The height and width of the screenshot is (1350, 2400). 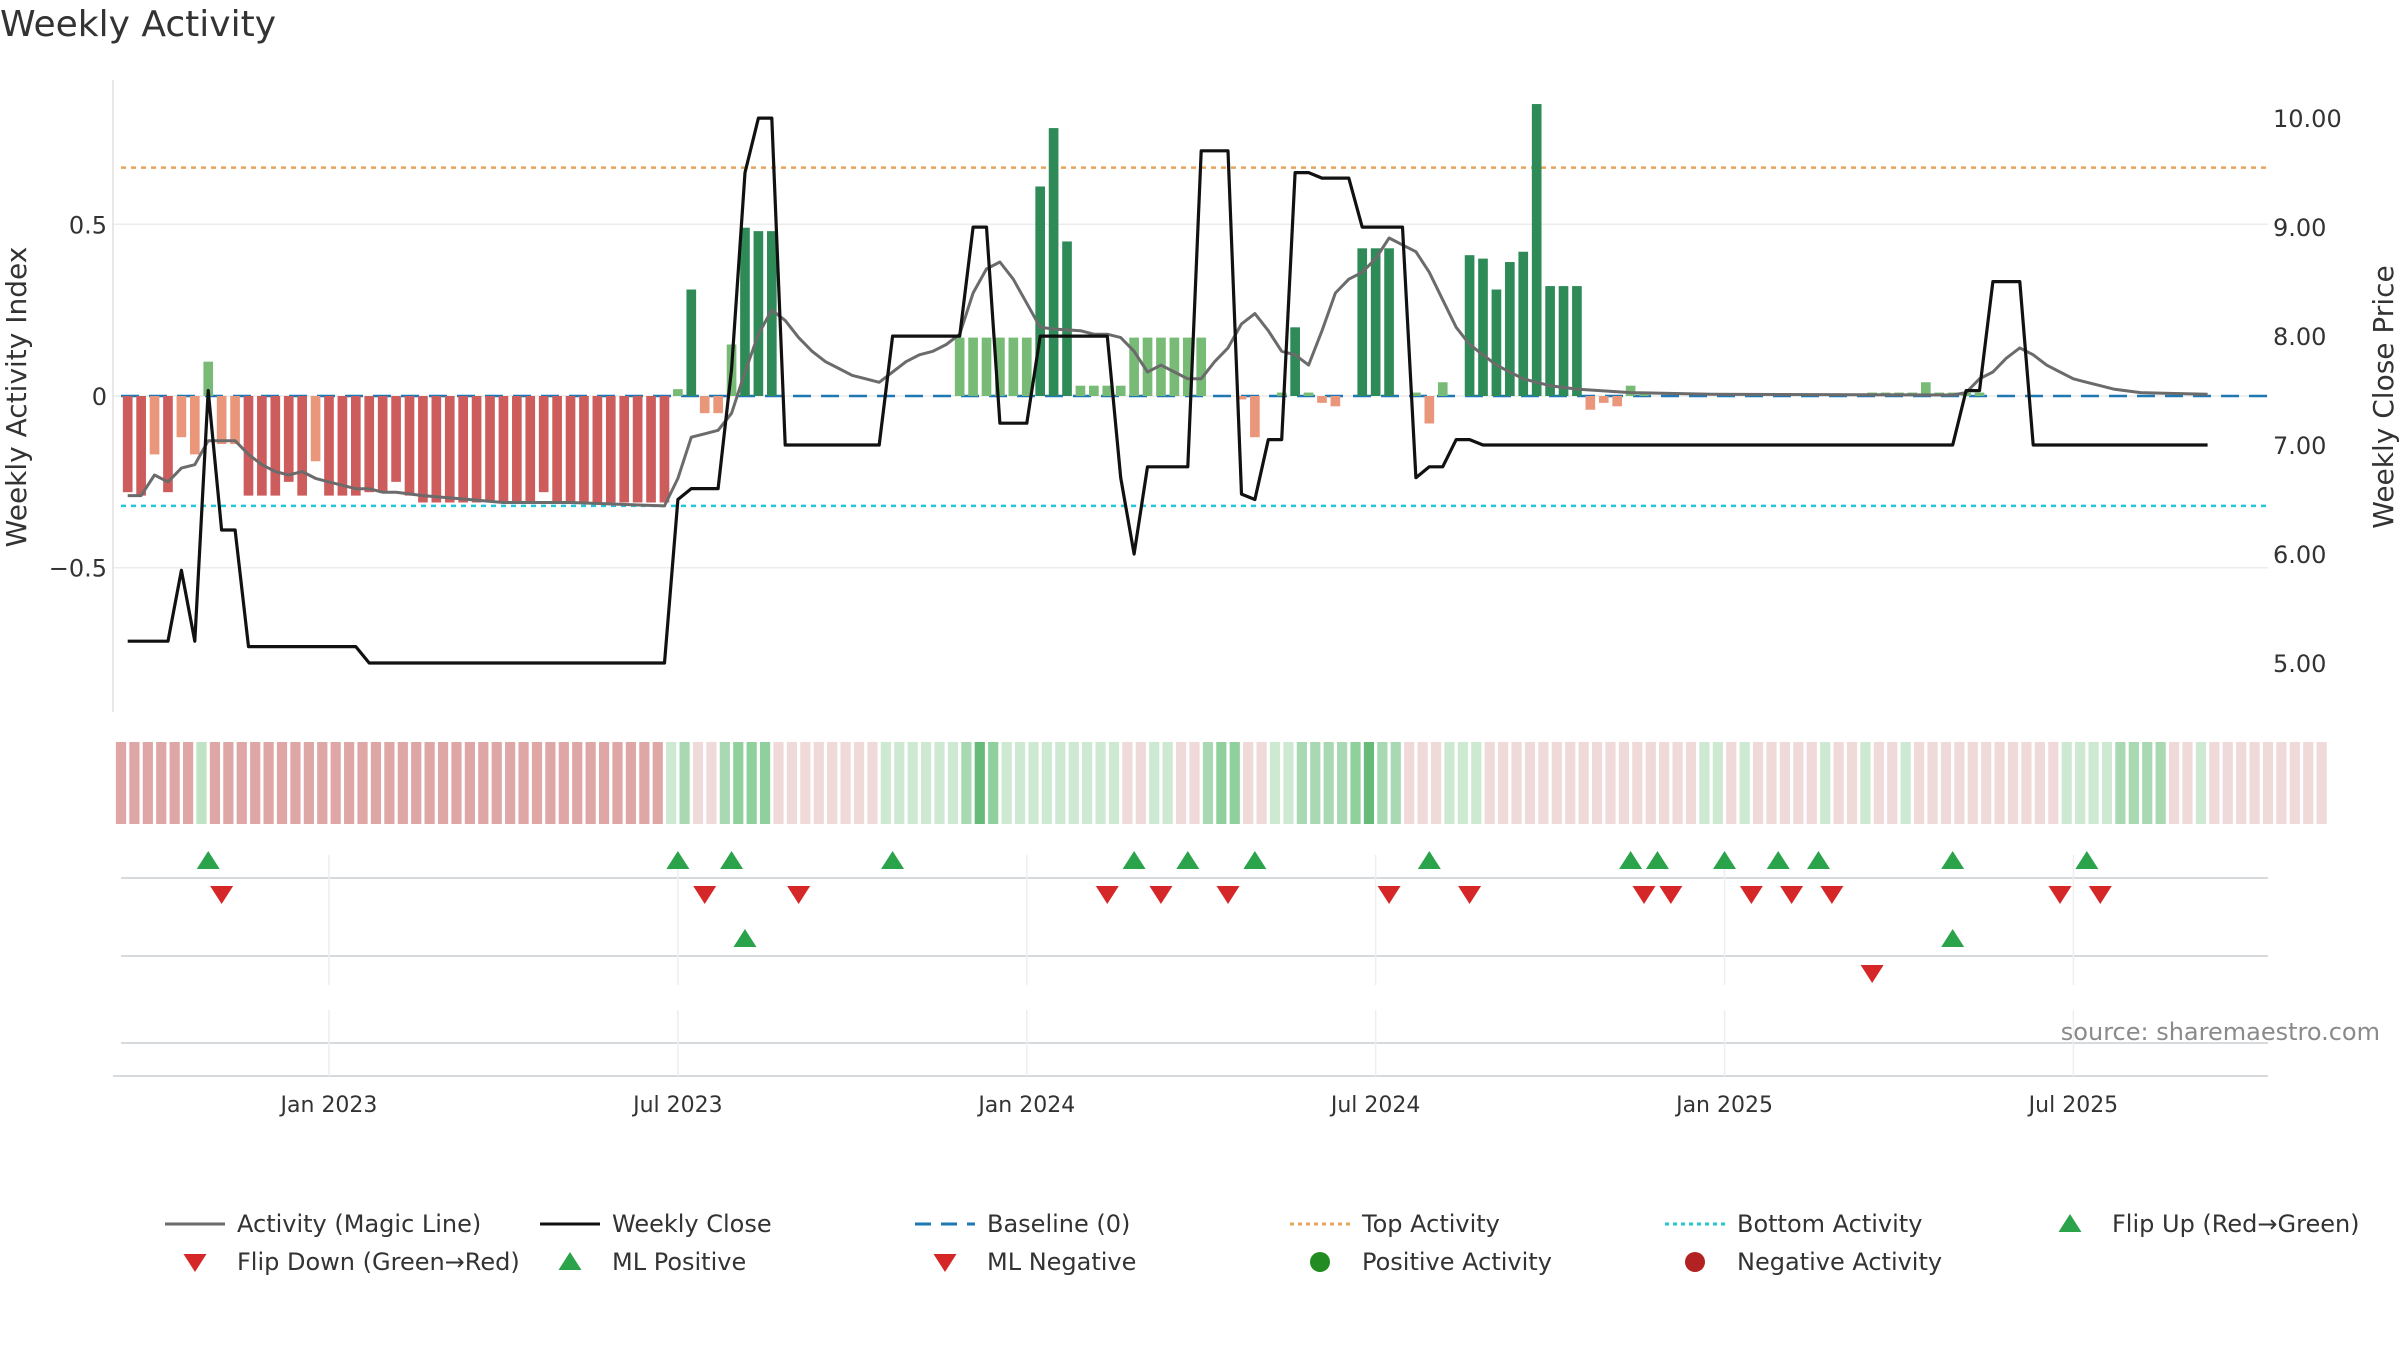 I want to click on legend-label: Positive Activity, so click(x=1457, y=1262).